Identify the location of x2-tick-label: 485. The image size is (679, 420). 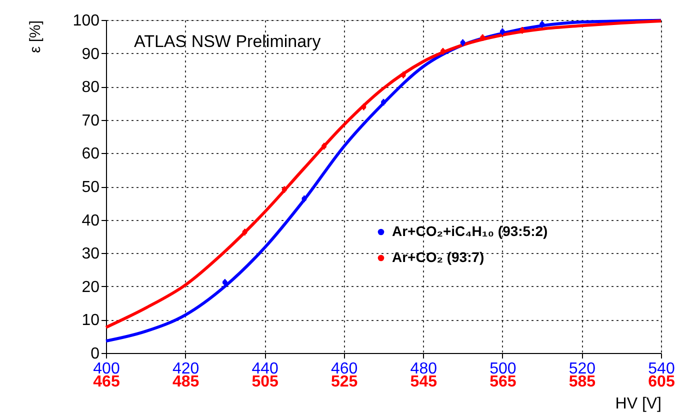
(186, 382).